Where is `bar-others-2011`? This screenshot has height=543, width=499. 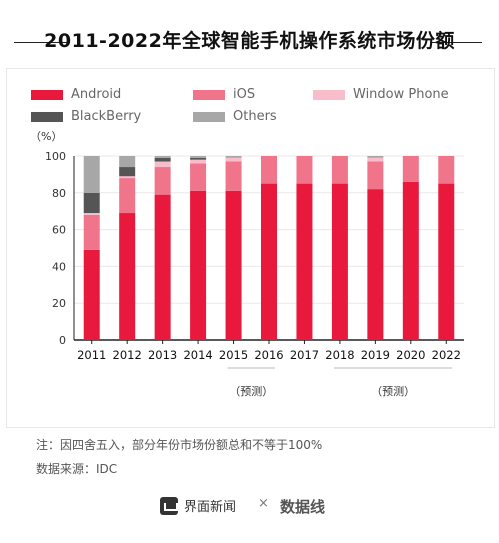 bar-others-2011 is located at coordinates (91, 174).